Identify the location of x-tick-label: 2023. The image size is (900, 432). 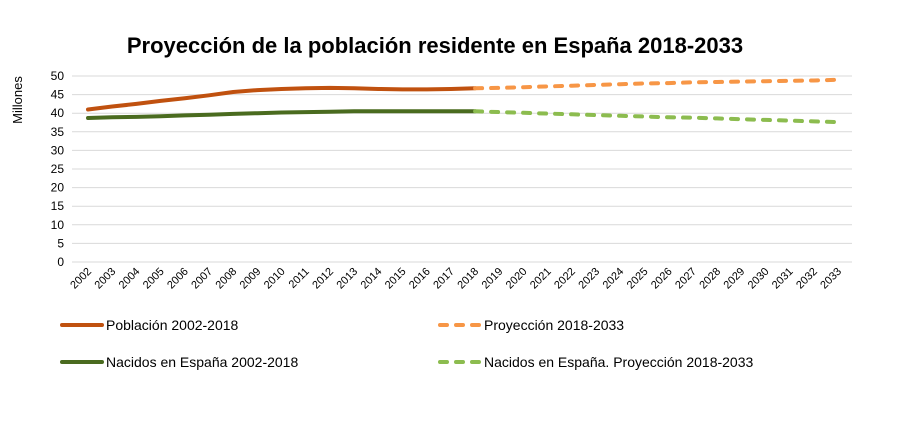
(589, 279).